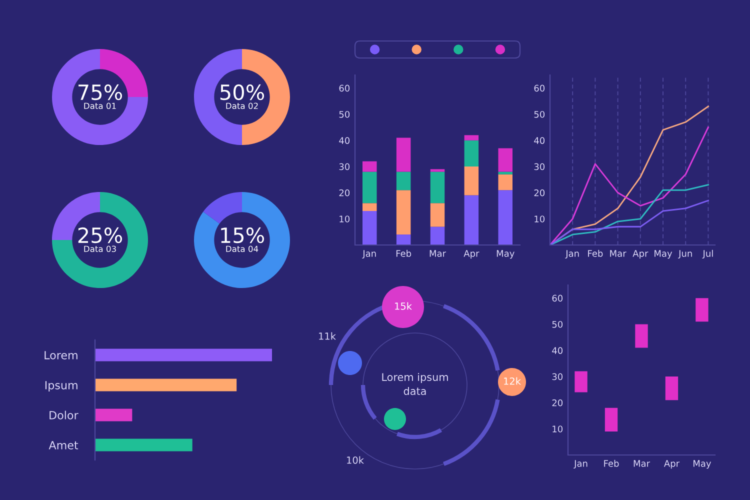 Image resolution: width=750 pixels, height=500 pixels. I want to click on text: Lorem ipsum data, so click(415, 384).